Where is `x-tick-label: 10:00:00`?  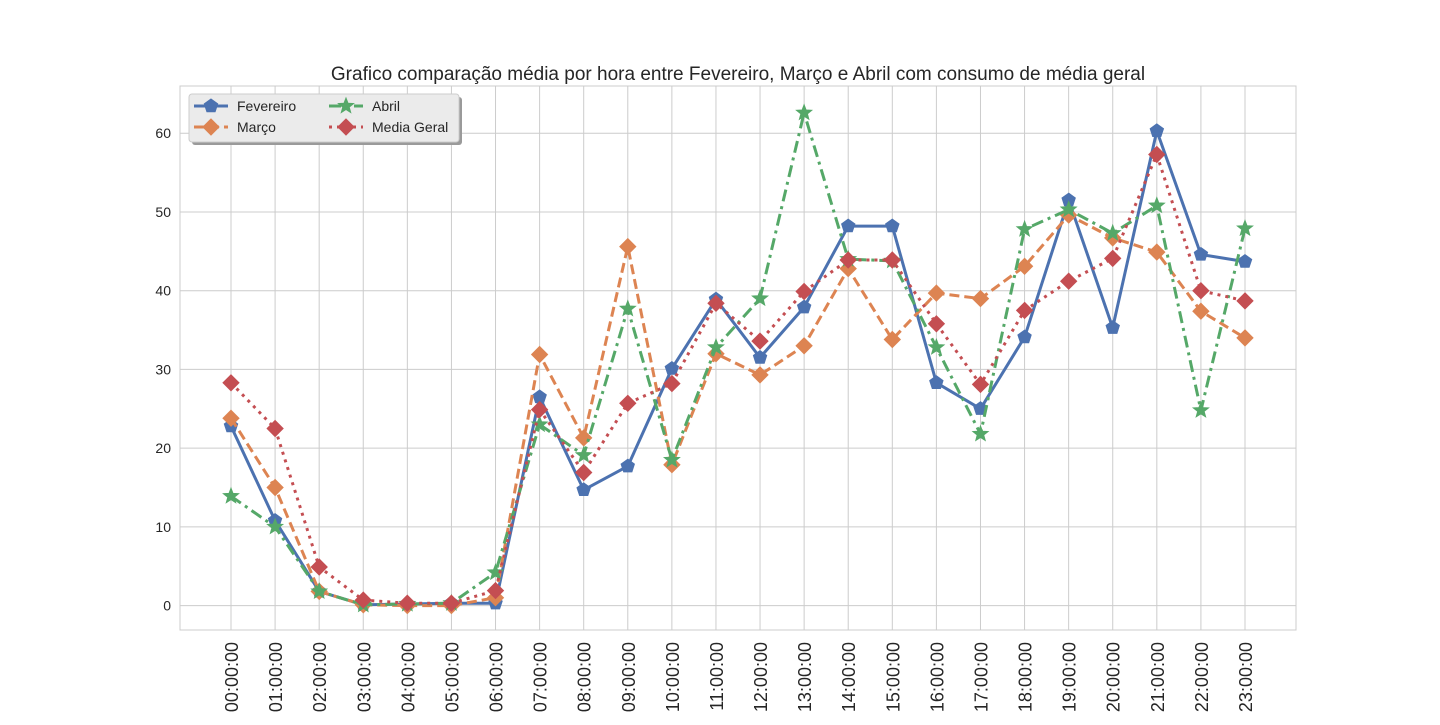 x-tick-label: 10:00:00 is located at coordinates (673, 677).